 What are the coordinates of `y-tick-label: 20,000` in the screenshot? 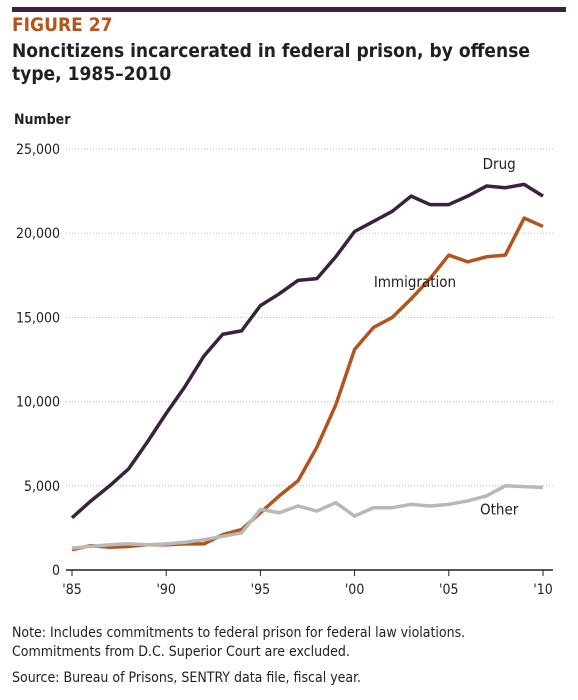 It's located at (38, 234).